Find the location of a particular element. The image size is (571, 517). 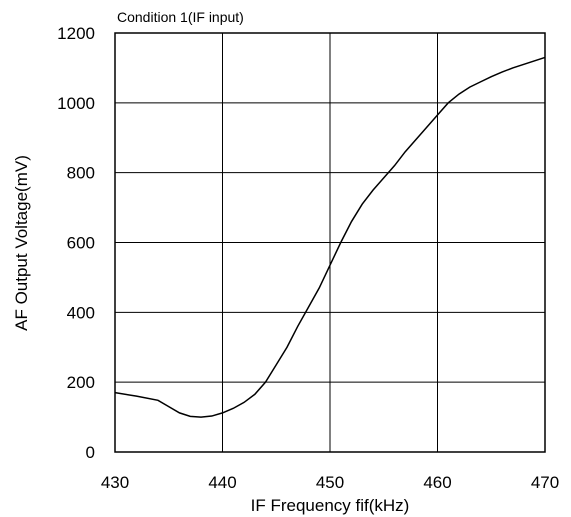

x-tick-label: 440 is located at coordinates (222, 482).